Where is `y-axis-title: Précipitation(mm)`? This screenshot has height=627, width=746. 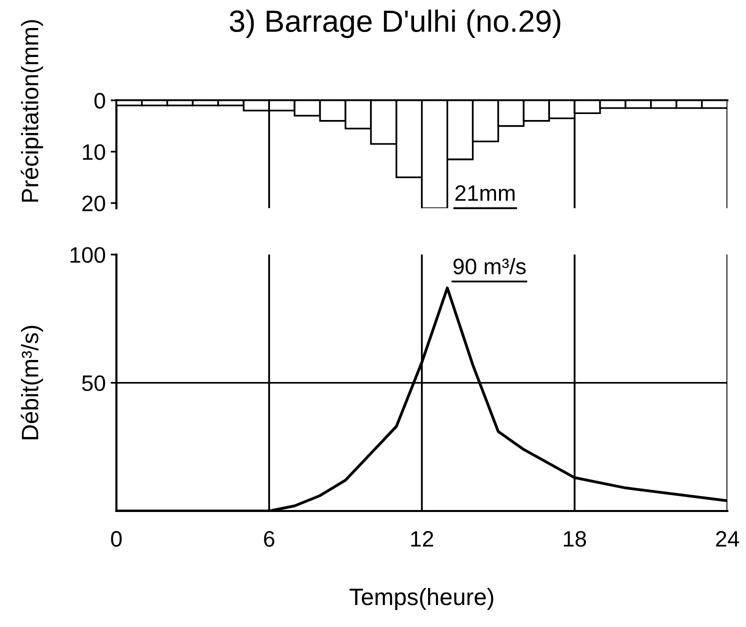
y-axis-title: Précipitation(mm) is located at coordinates (32, 111).